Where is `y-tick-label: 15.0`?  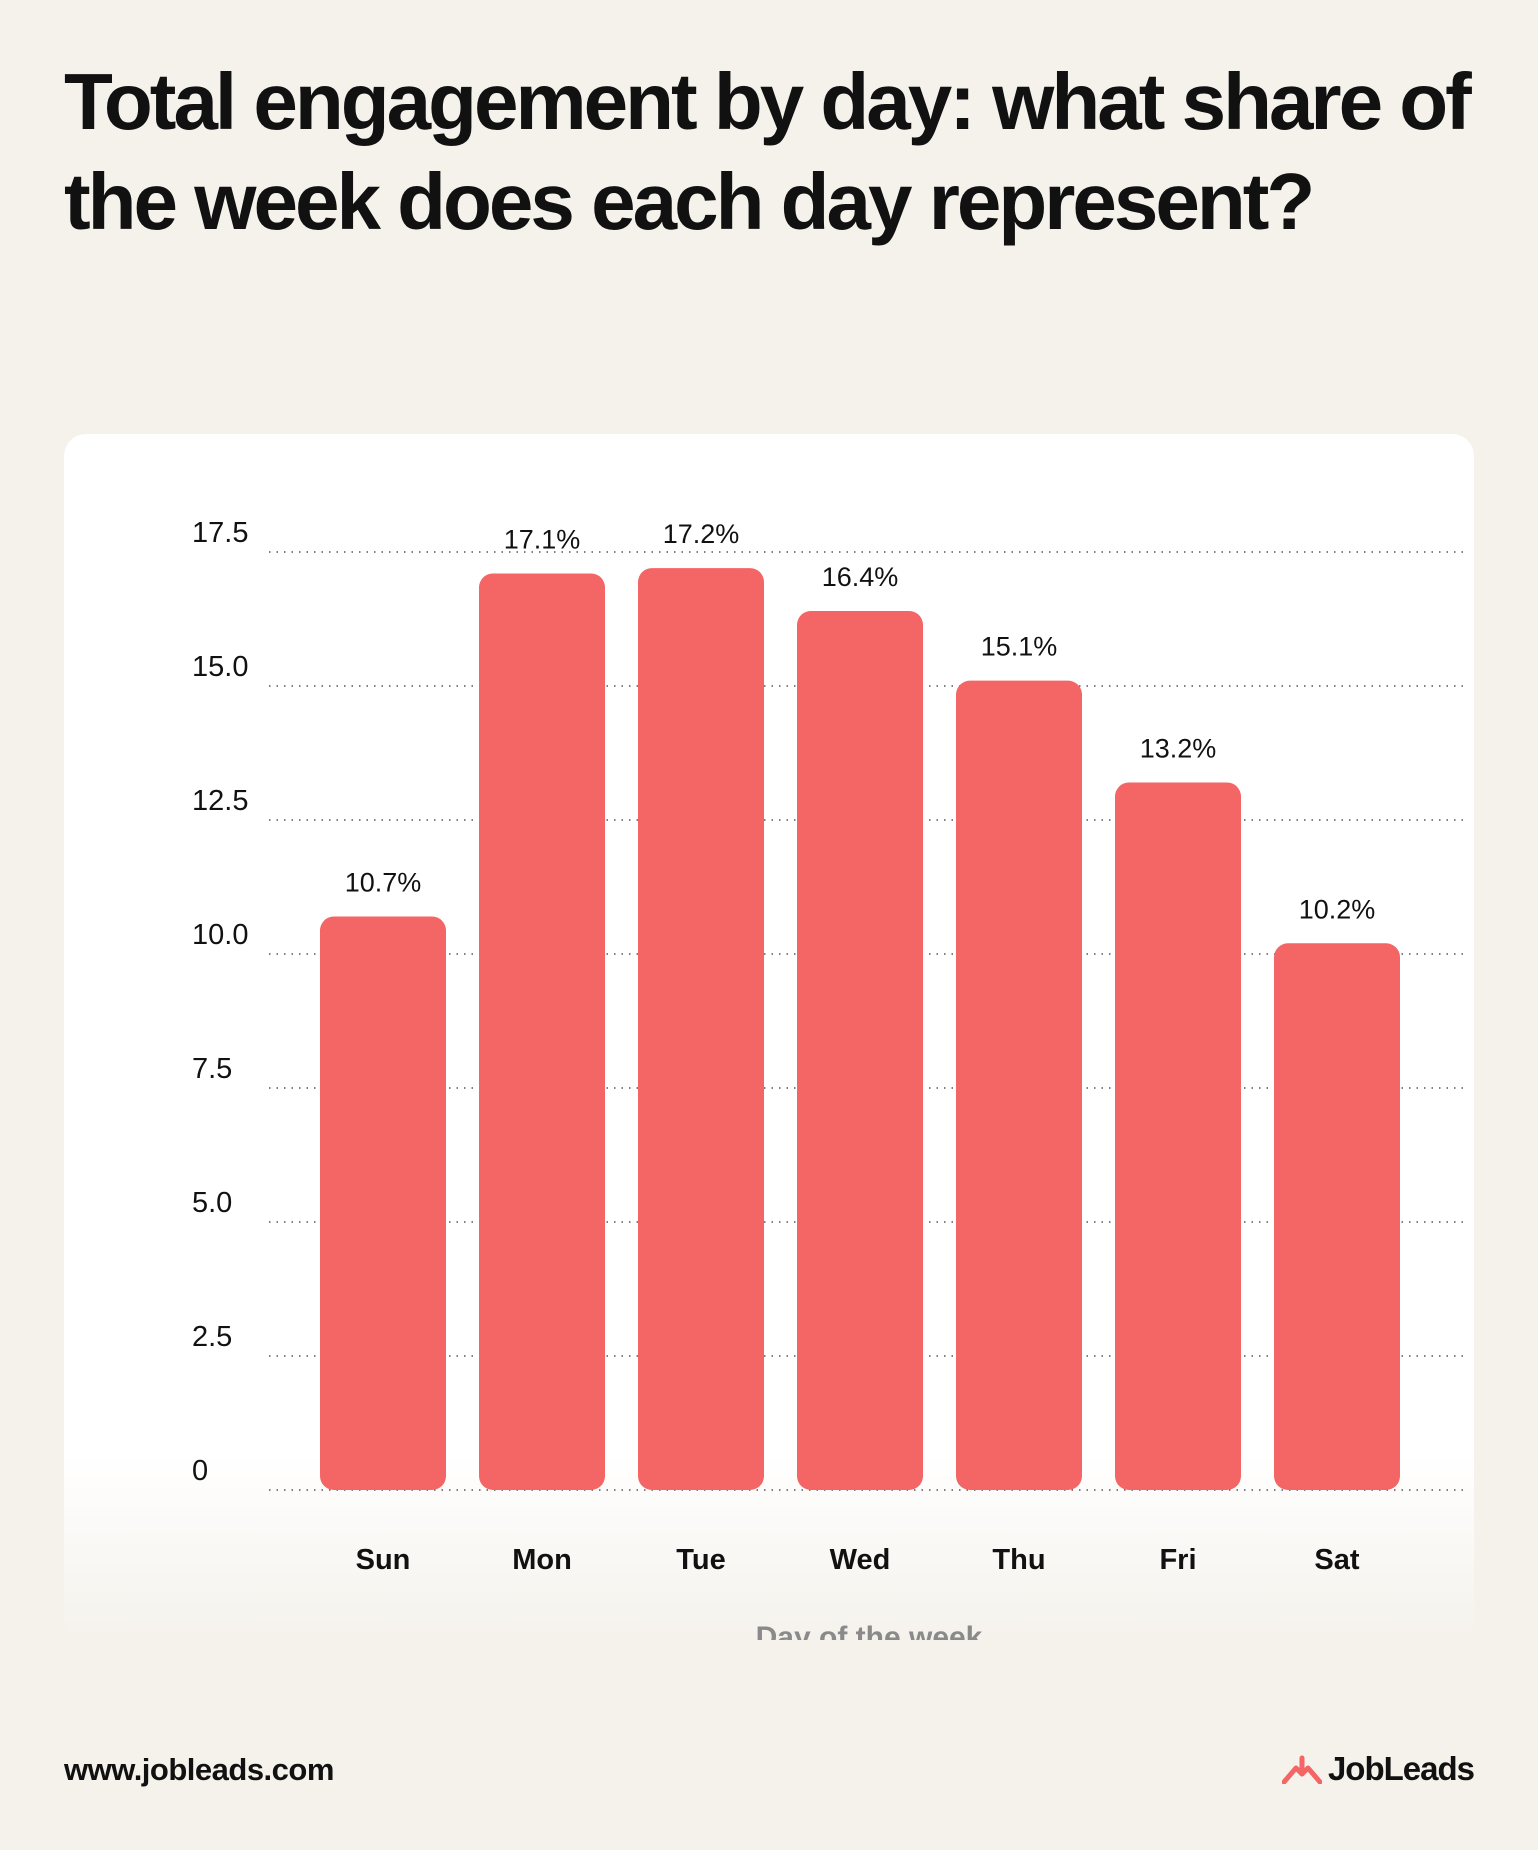
y-tick-label: 15.0 is located at coordinates (220, 667).